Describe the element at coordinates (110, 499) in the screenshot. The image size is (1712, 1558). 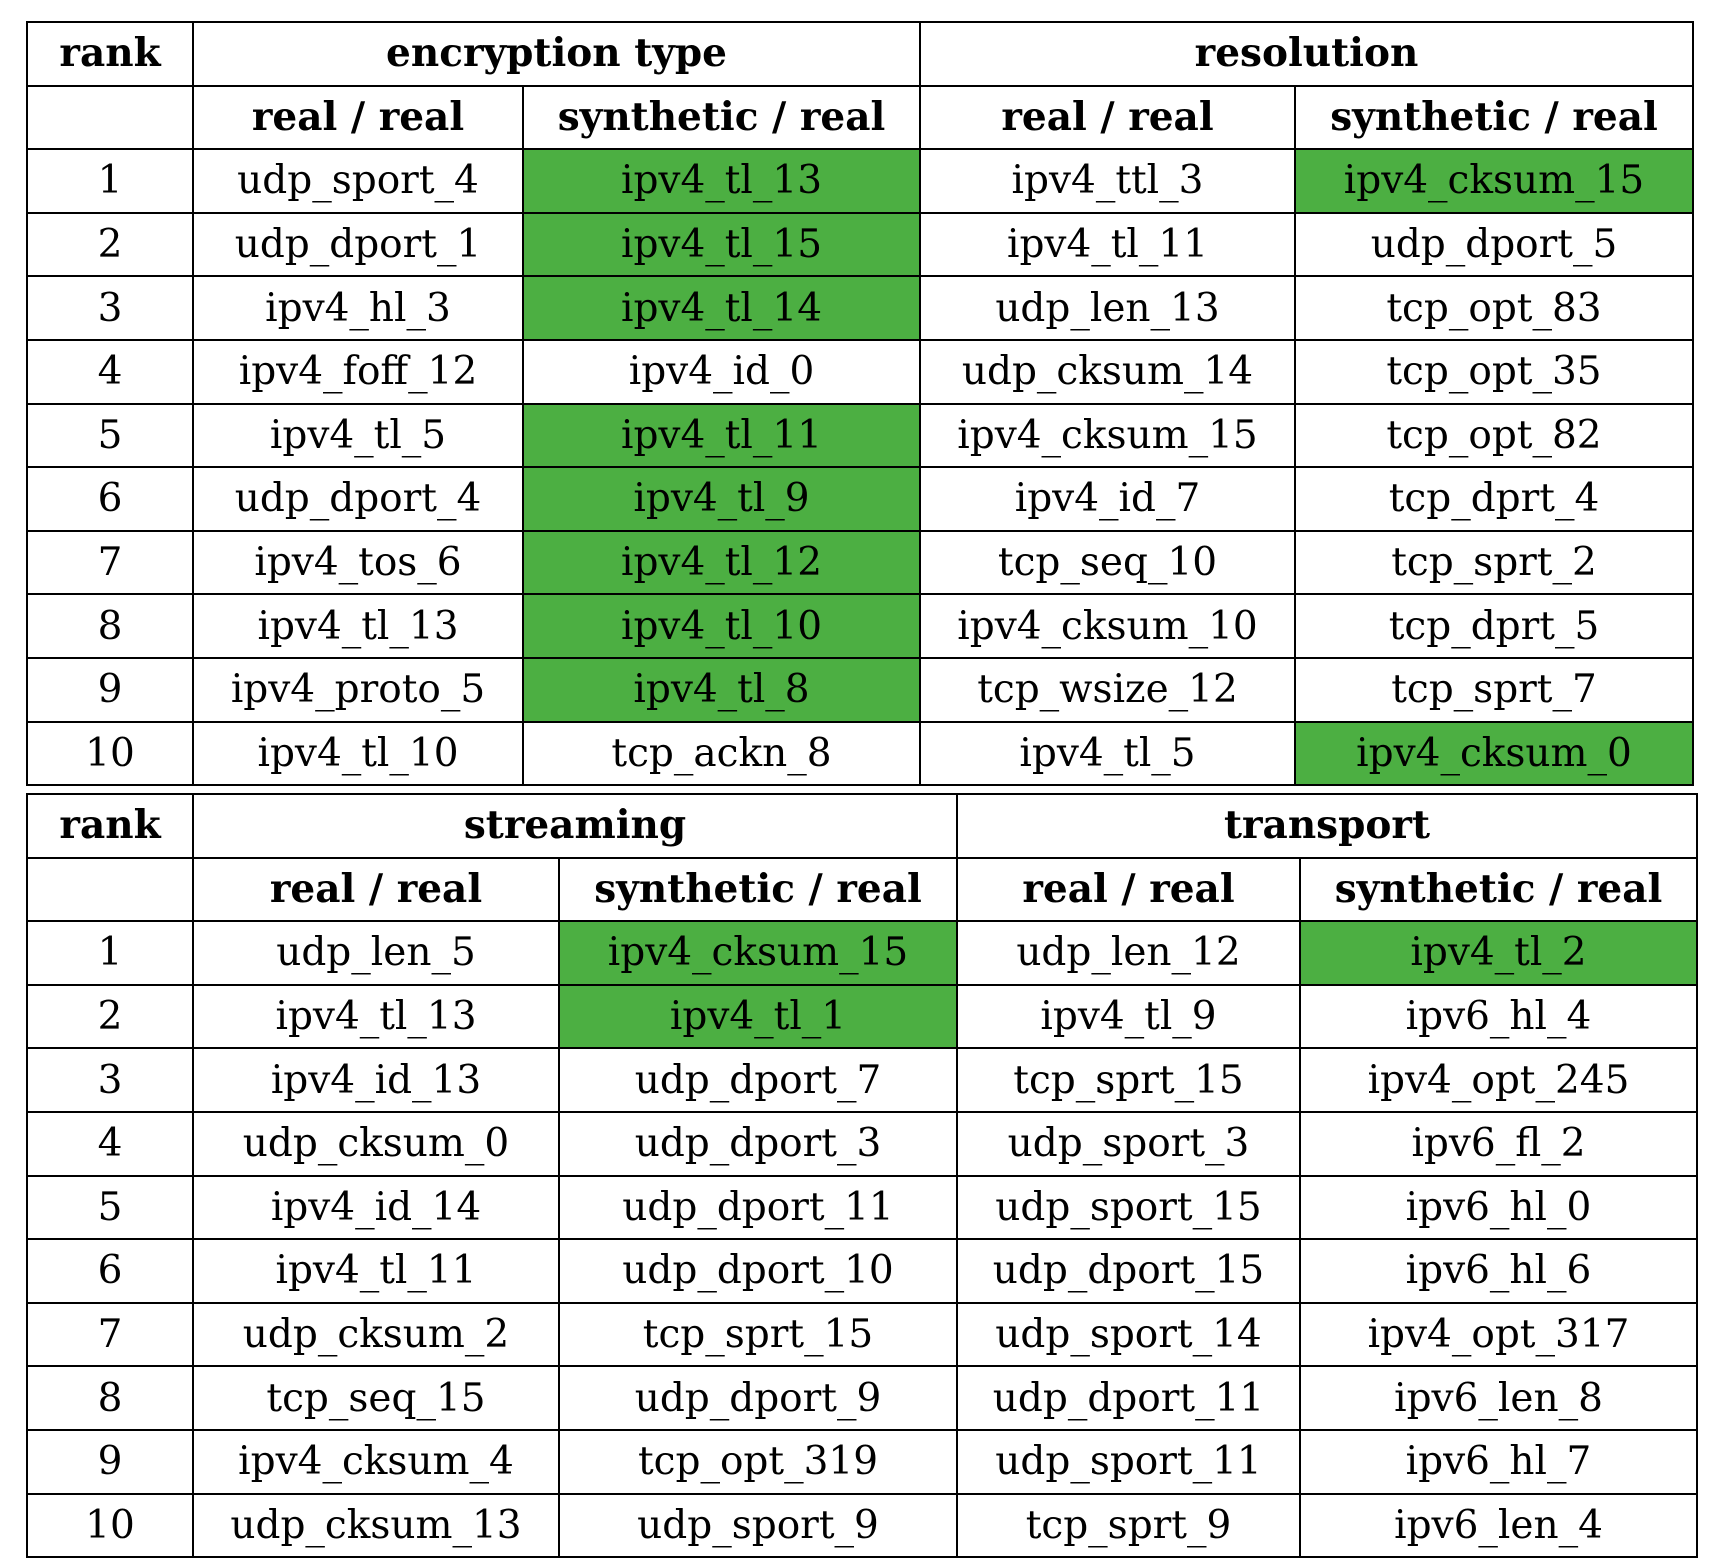
I see `rank-cell: 6` at that location.